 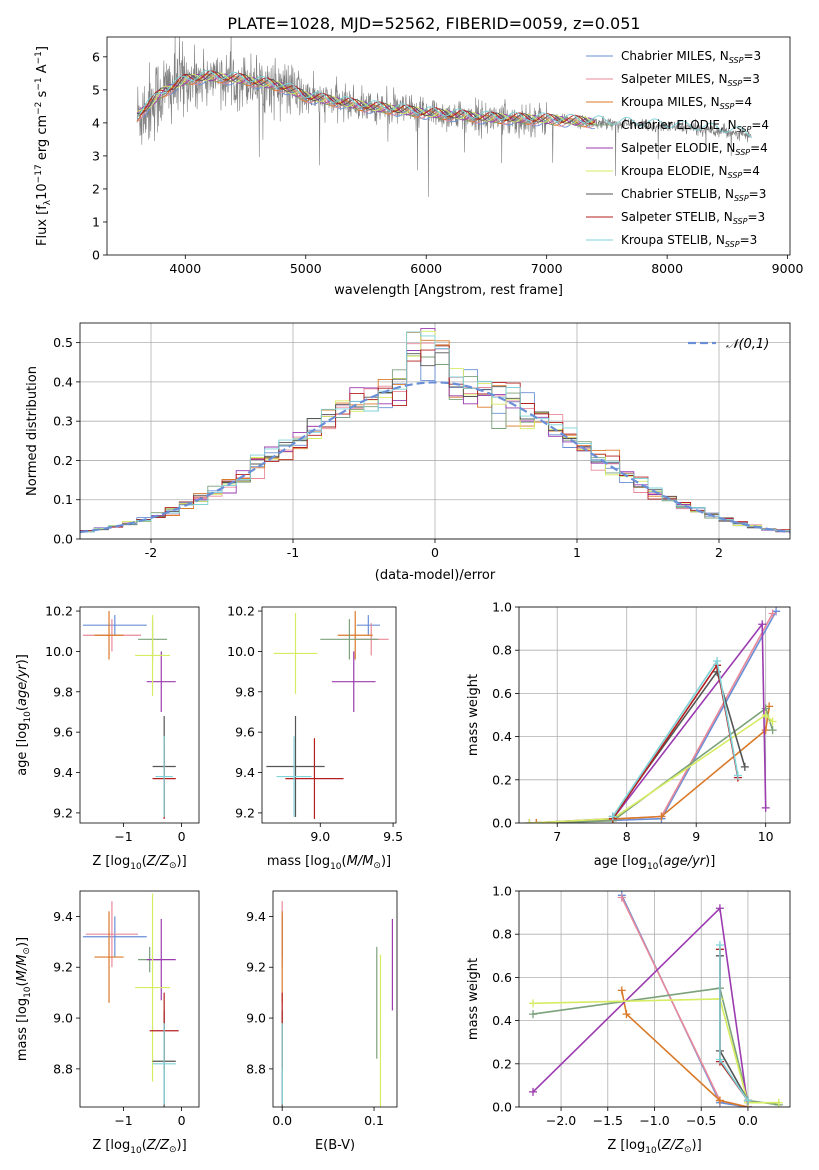 I want to click on label-part: (data-model)/error, so click(x=435, y=575).